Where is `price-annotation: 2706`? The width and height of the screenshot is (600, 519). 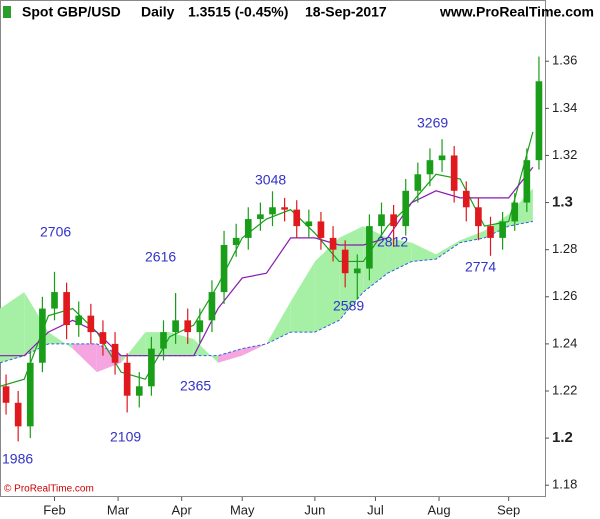
price-annotation: 2706 is located at coordinates (55, 232).